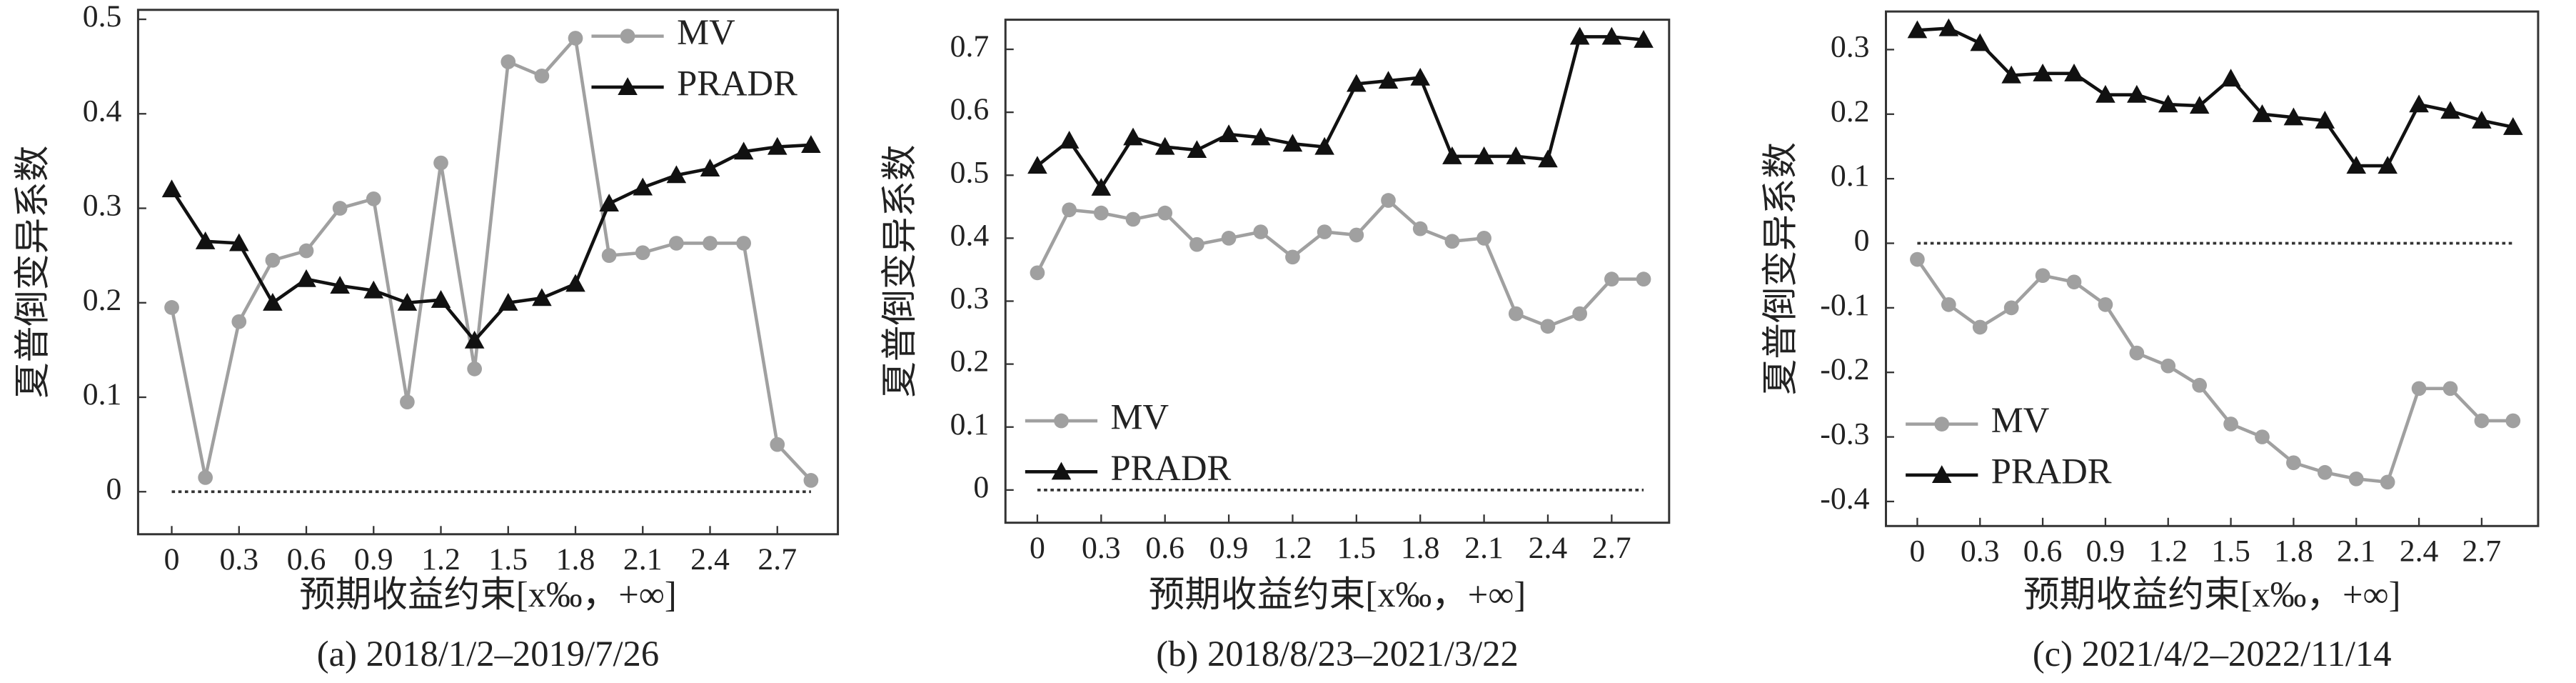 This screenshot has height=683, width=2576. I want to click on series-line, so click(2214, 371).